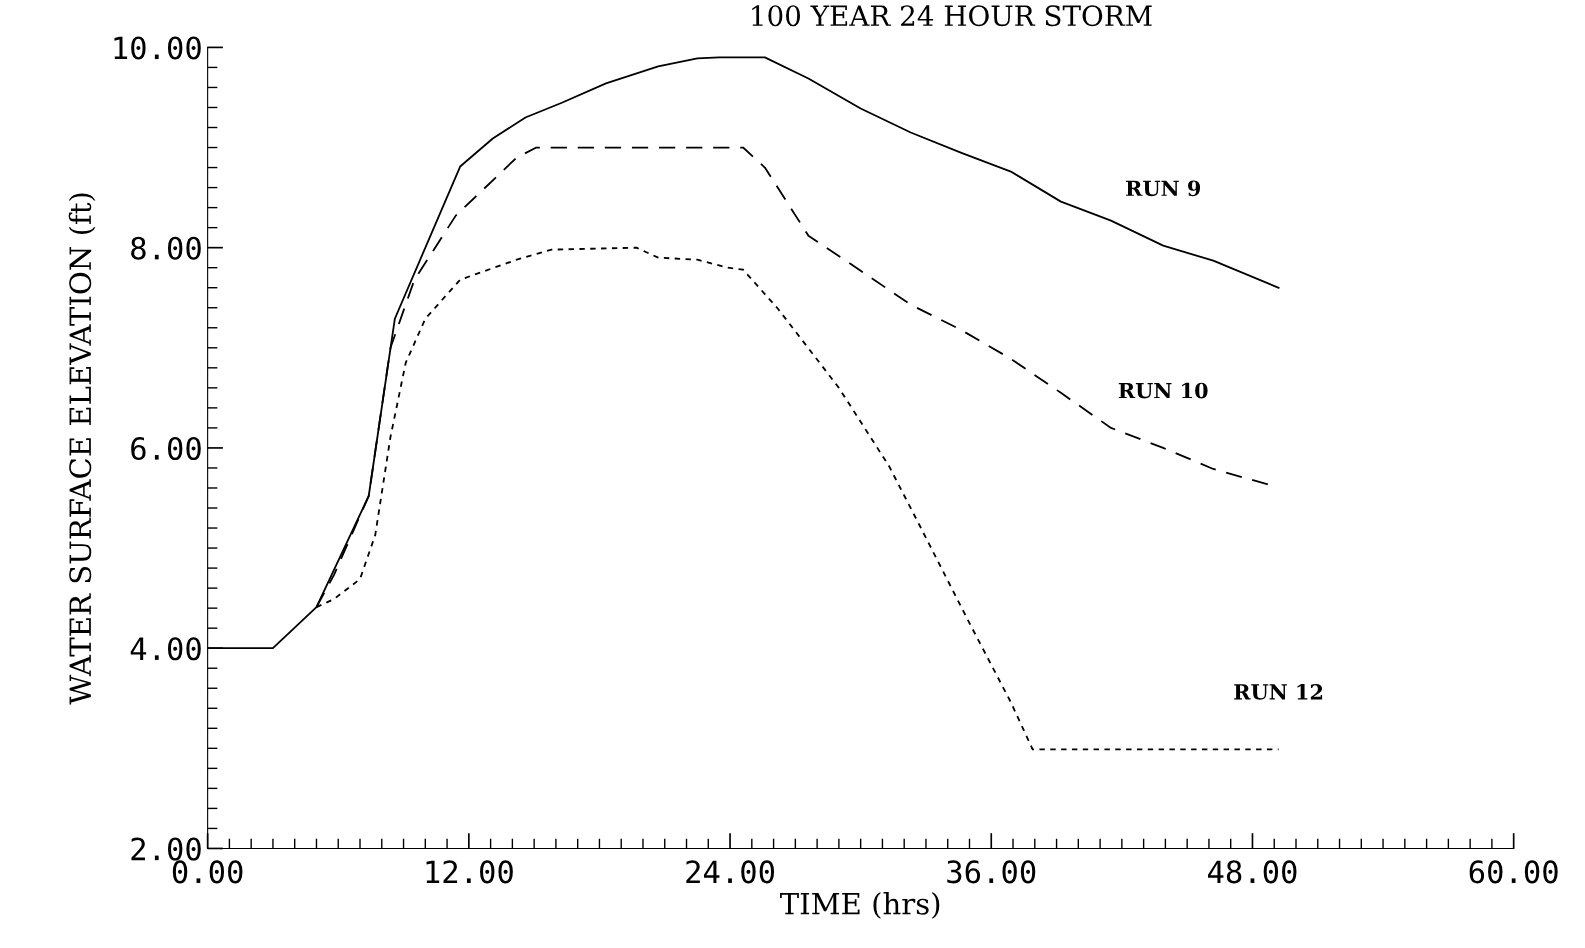 Image resolution: width=1585 pixels, height=948 pixels. I want to click on y-tick-label: 4.00, so click(165, 649).